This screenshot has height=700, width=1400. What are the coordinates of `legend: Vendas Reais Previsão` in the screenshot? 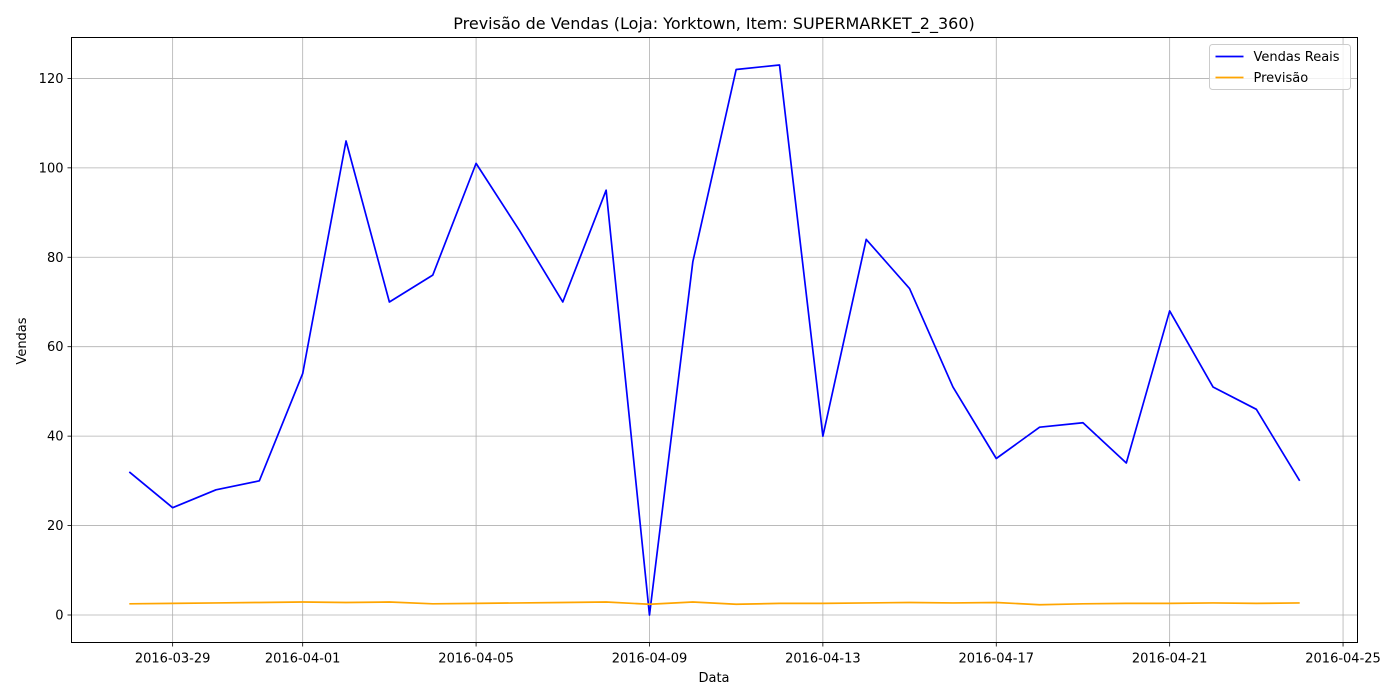 It's located at (1280, 67).